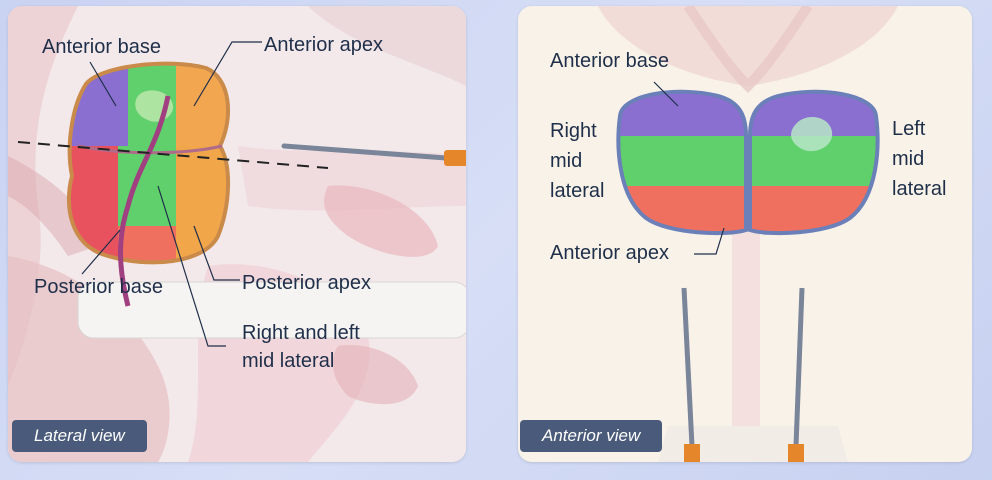  Describe the element at coordinates (227, 74) in the screenshot. I see `leader-anterior-apex` at that location.